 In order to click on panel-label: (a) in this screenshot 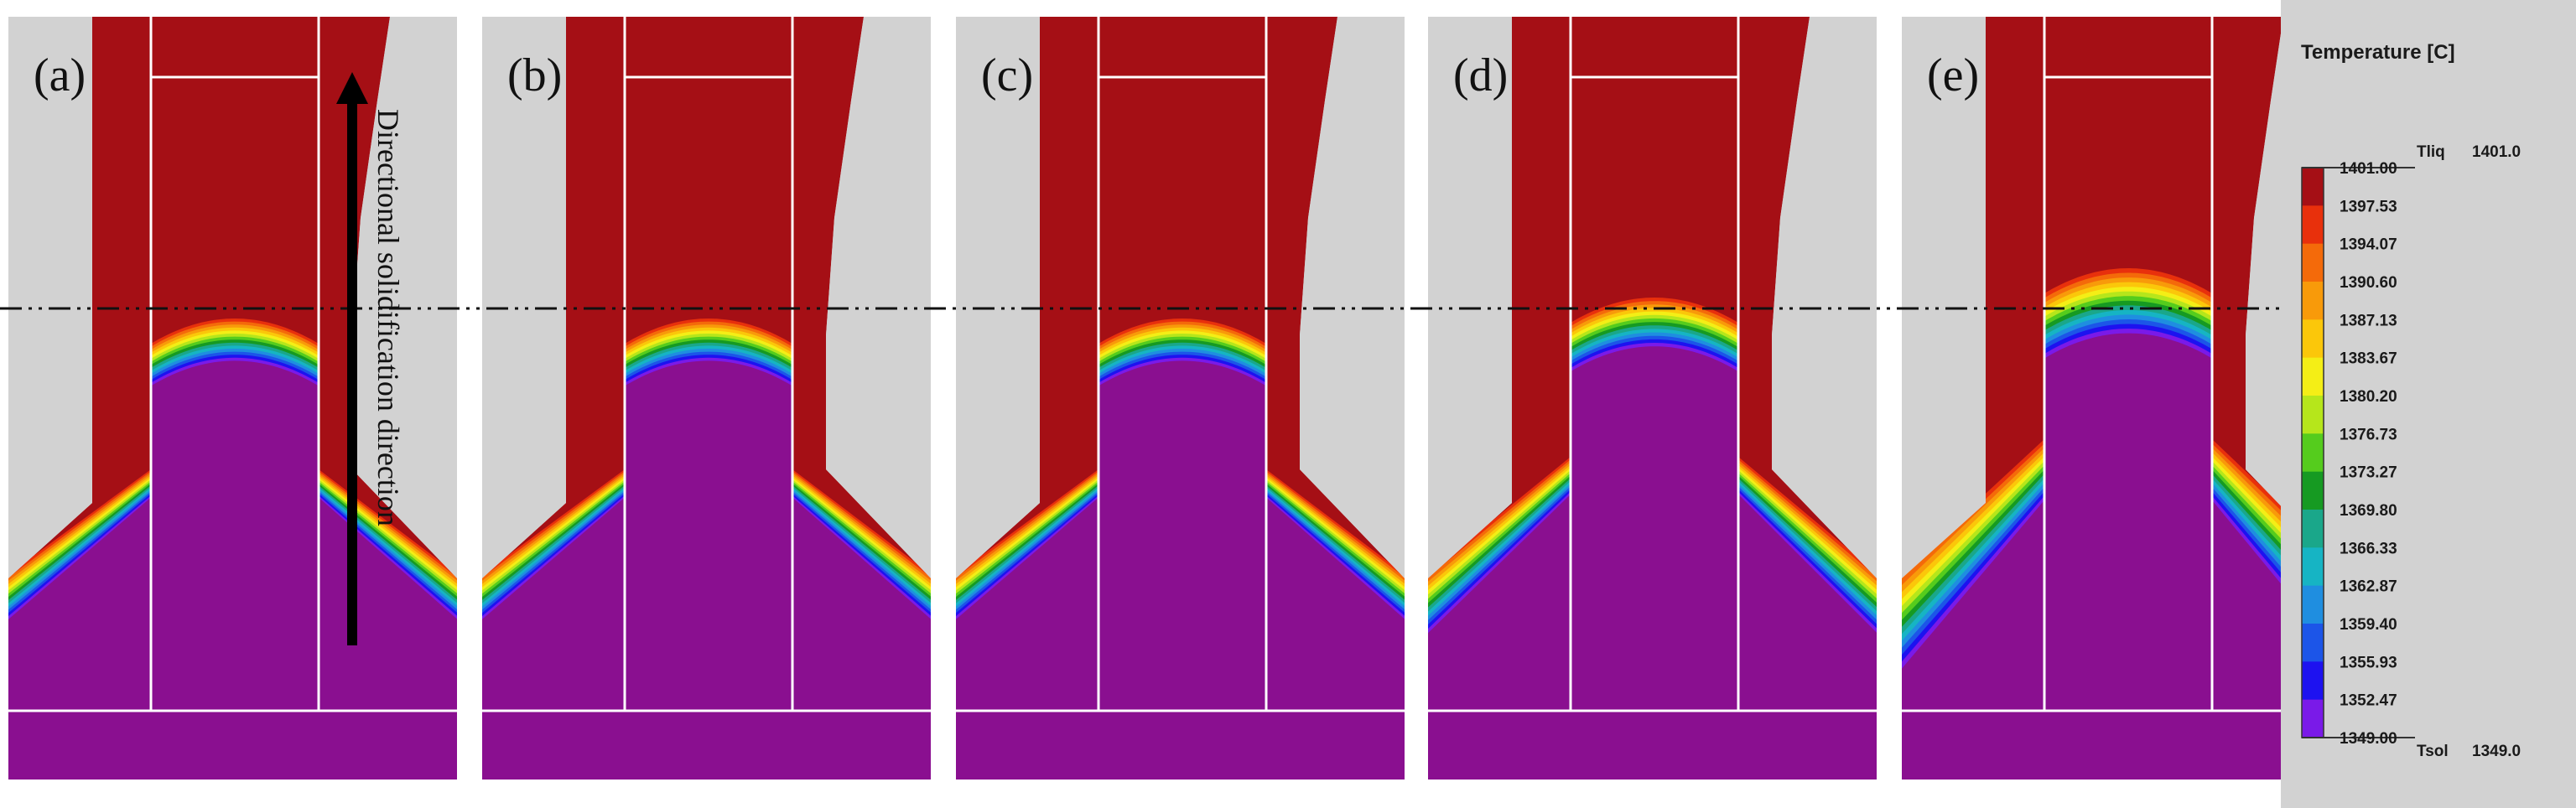, I will do `click(60, 75)`.